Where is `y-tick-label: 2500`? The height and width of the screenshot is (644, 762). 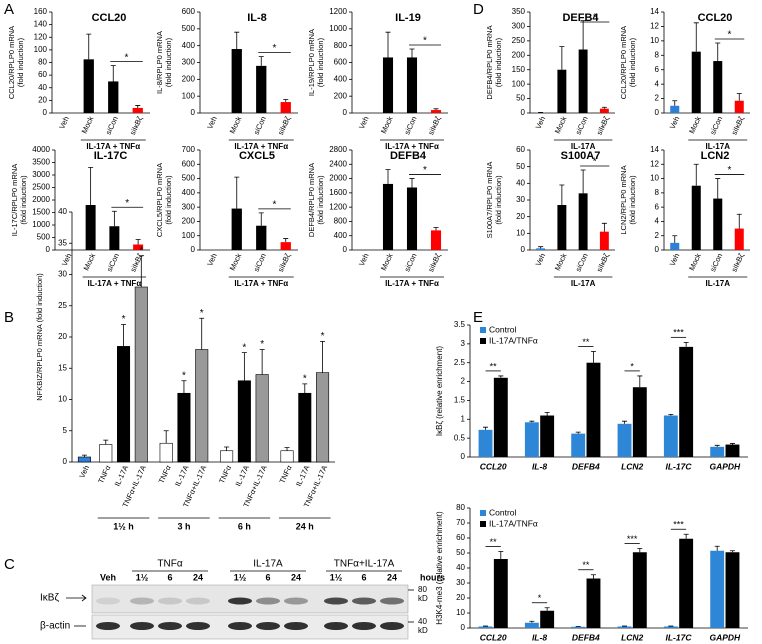 y-tick-label: 2500 is located at coordinates (41, 187).